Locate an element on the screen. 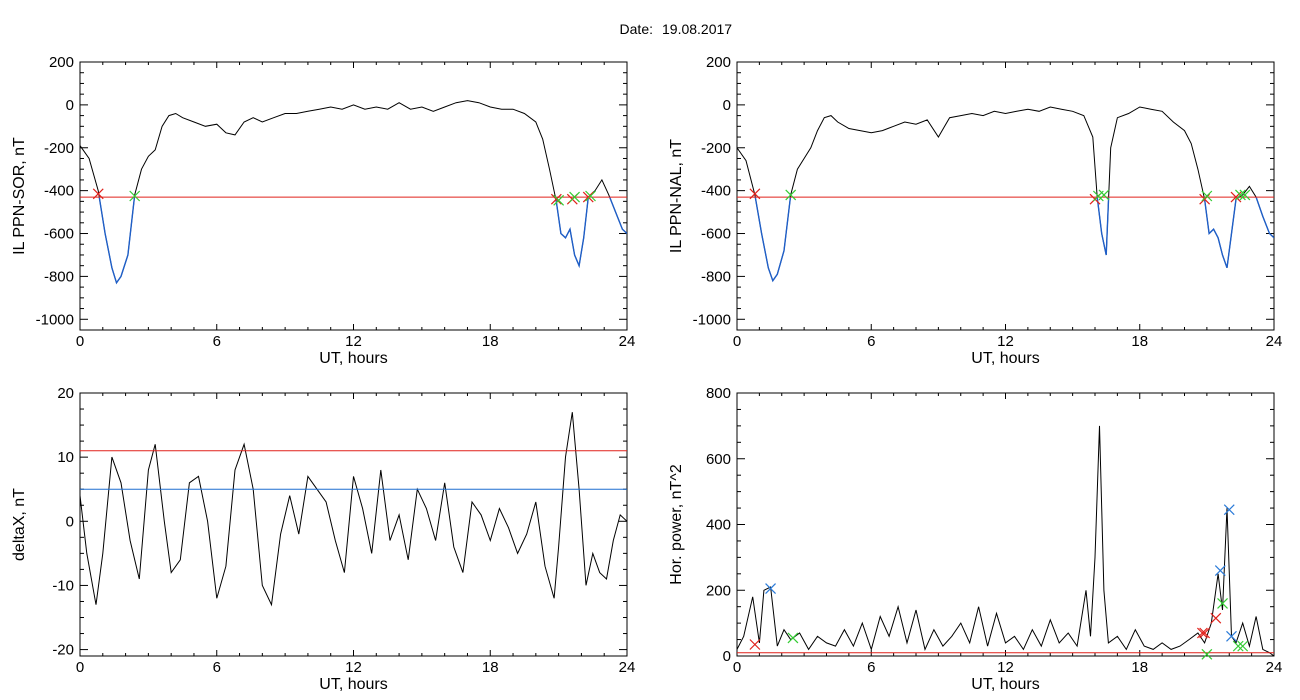 The image size is (1300, 700). y-tick-label-nal: 200 is located at coordinates (718, 62).